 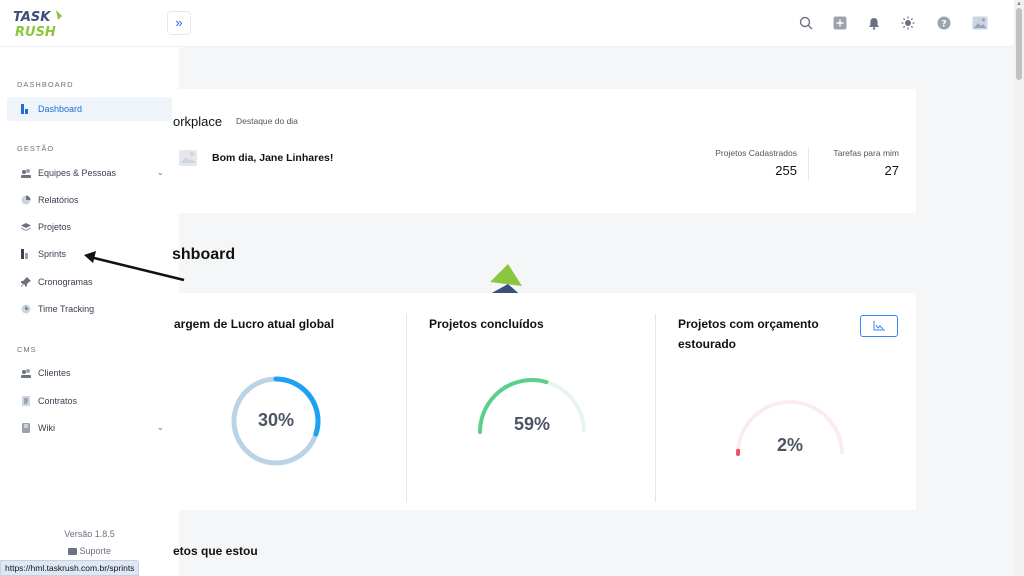 I want to click on sidebar-item-label: Cronogramas, so click(x=65, y=282).